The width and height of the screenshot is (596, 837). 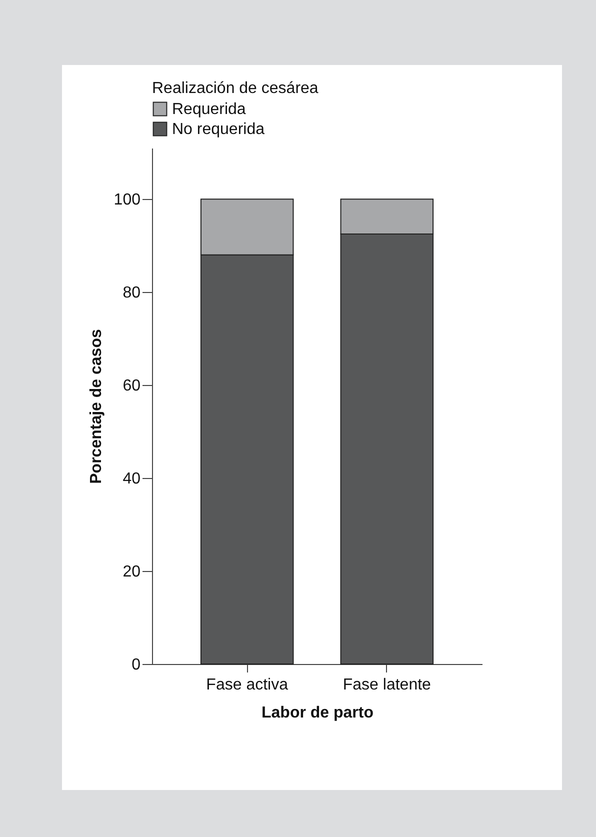 I want to click on legend-label: No requerida, so click(x=218, y=129).